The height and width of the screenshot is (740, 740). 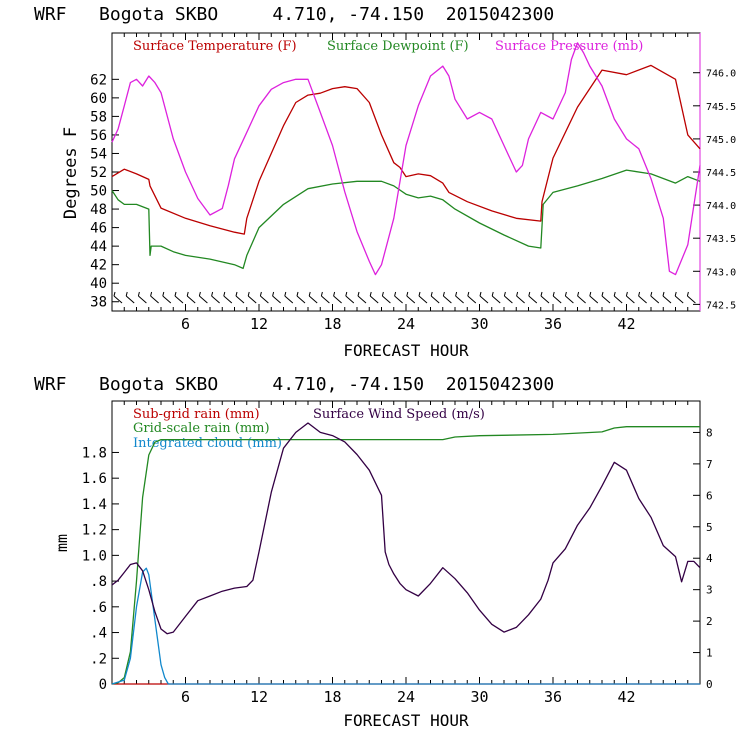 What do you see at coordinates (709, 495) in the screenshot?
I see `y2-tick-label: 6` at bounding box center [709, 495].